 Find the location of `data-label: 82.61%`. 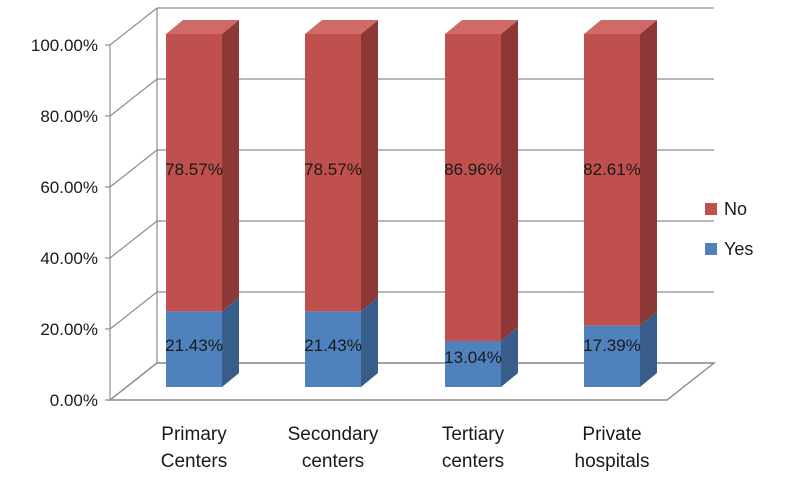

data-label: 82.61% is located at coordinates (612, 169).